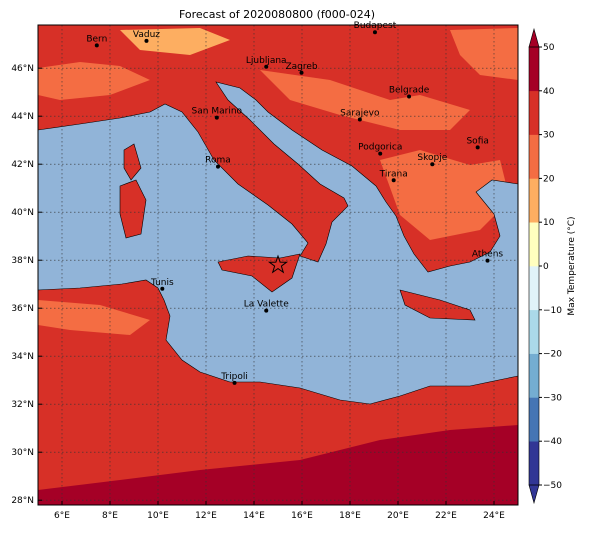  What do you see at coordinates (62, 516) in the screenshot?
I see `x-tick-label: 6°E` at bounding box center [62, 516].